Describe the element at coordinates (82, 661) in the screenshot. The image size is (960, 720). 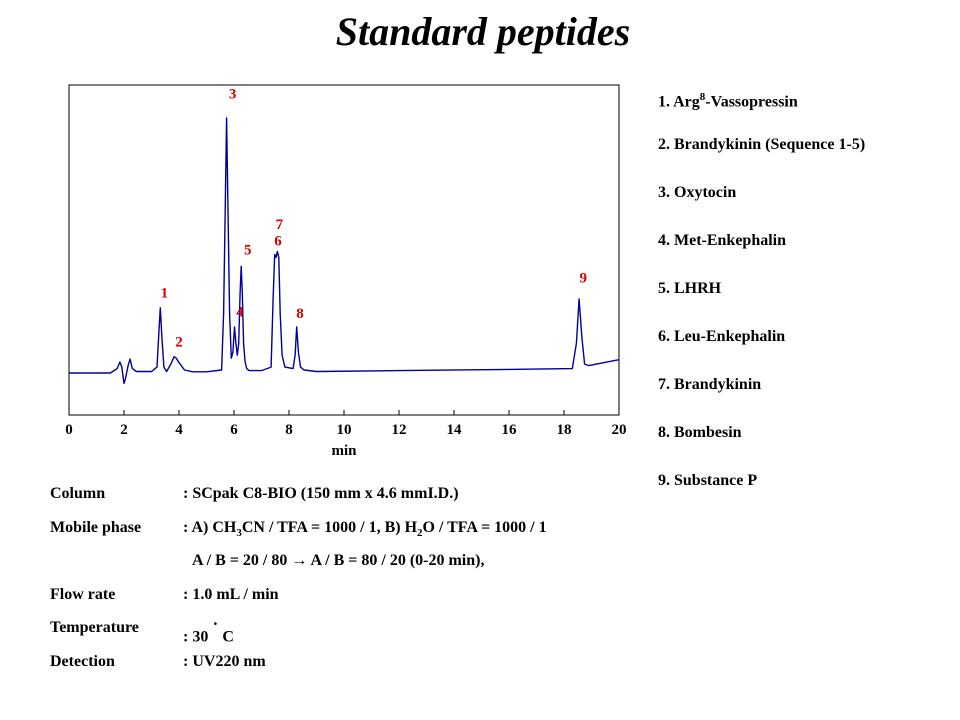
I see `detection-label: Detection` at that location.